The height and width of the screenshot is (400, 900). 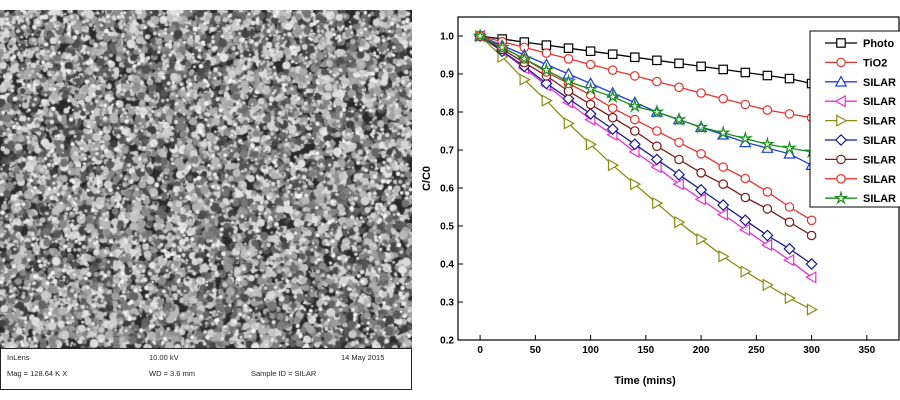 What do you see at coordinates (172, 373) in the screenshot?
I see `sem-working-distance-label: WD = 3.6 mm` at bounding box center [172, 373].